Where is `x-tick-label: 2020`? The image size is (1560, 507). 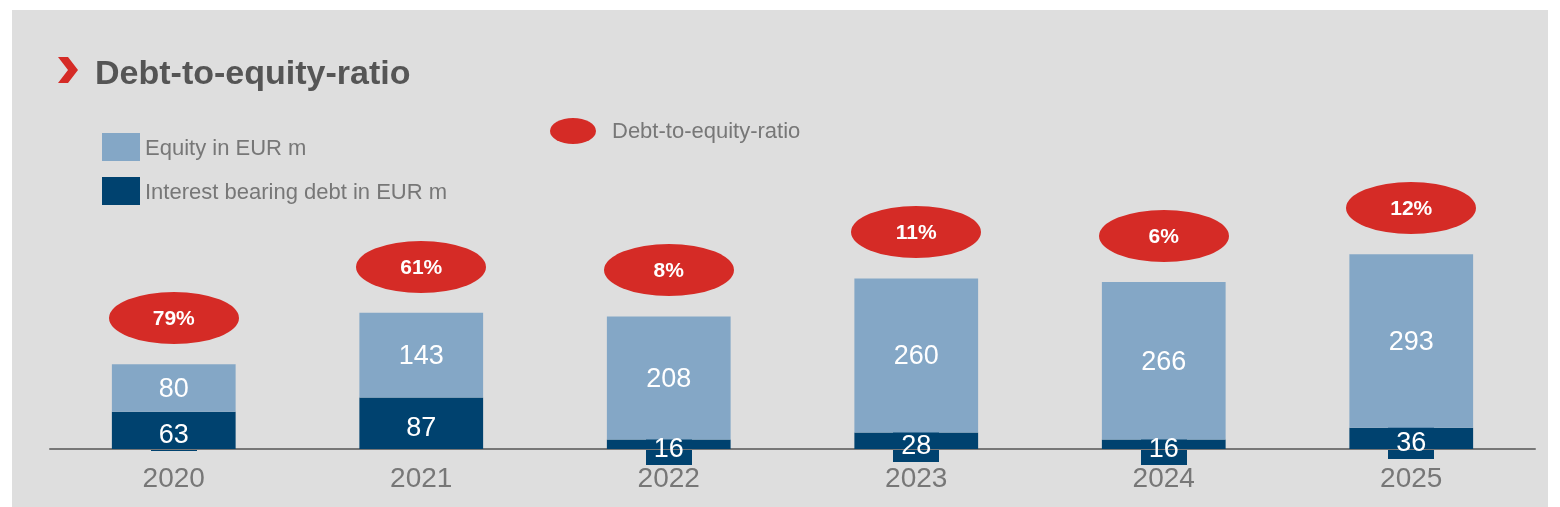 x-tick-label: 2020 is located at coordinates (173, 477).